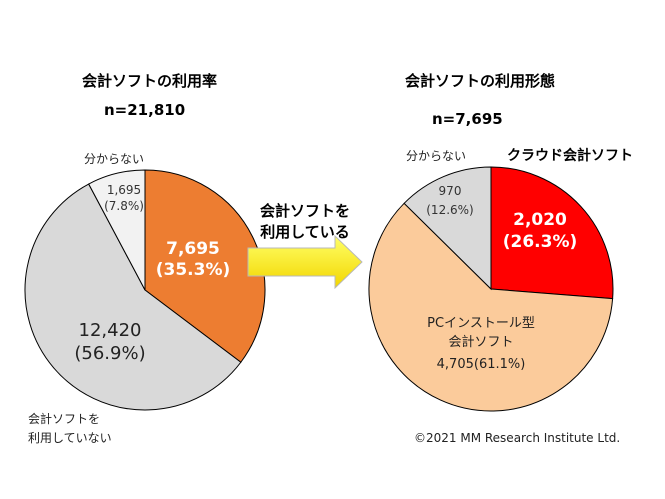 The image size is (665, 499). Describe the element at coordinates (64, 419) in the screenshot. I see `chart1-notused-label-line1: 会計ソフトを` at that location.